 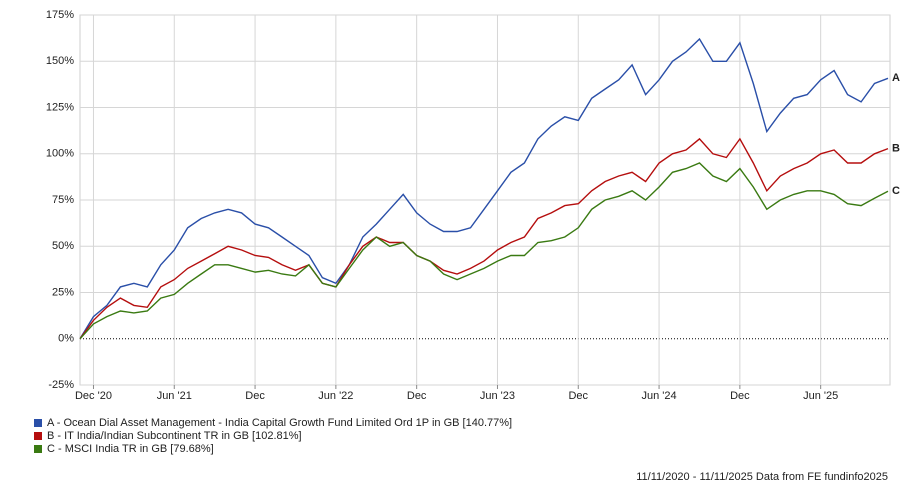 What do you see at coordinates (896, 78) in the screenshot?
I see `end-label: A` at bounding box center [896, 78].